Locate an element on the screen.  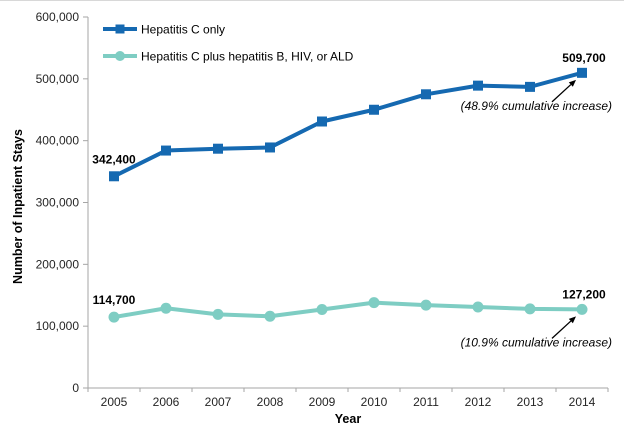
y-axis-tick-label: 0 is located at coordinates (75, 388).